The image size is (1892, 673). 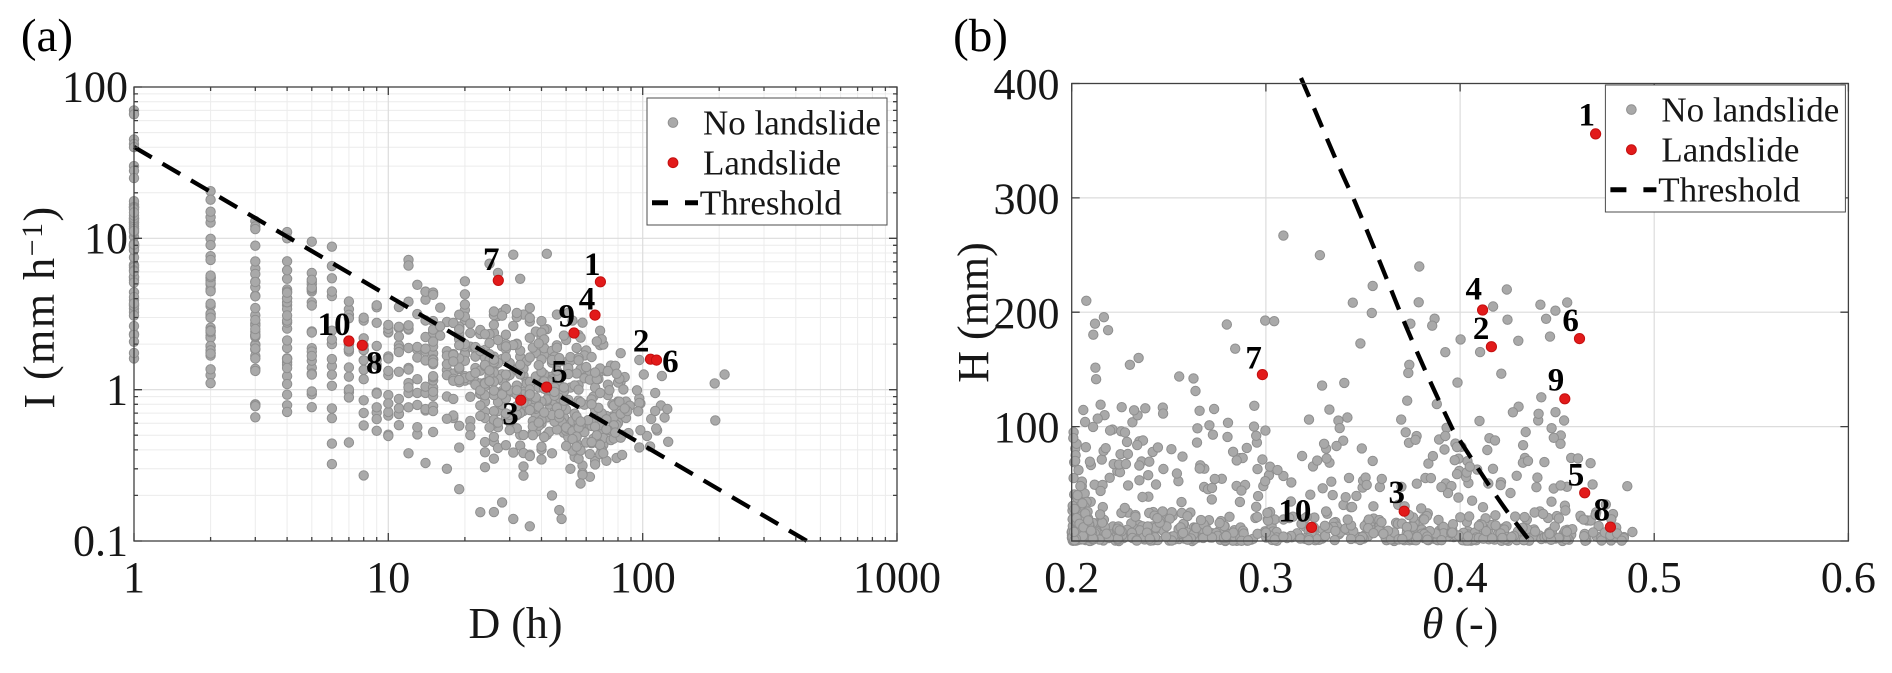 What do you see at coordinates (1265, 577) in the screenshot?
I see `svg-text: 0.3` at bounding box center [1265, 577].